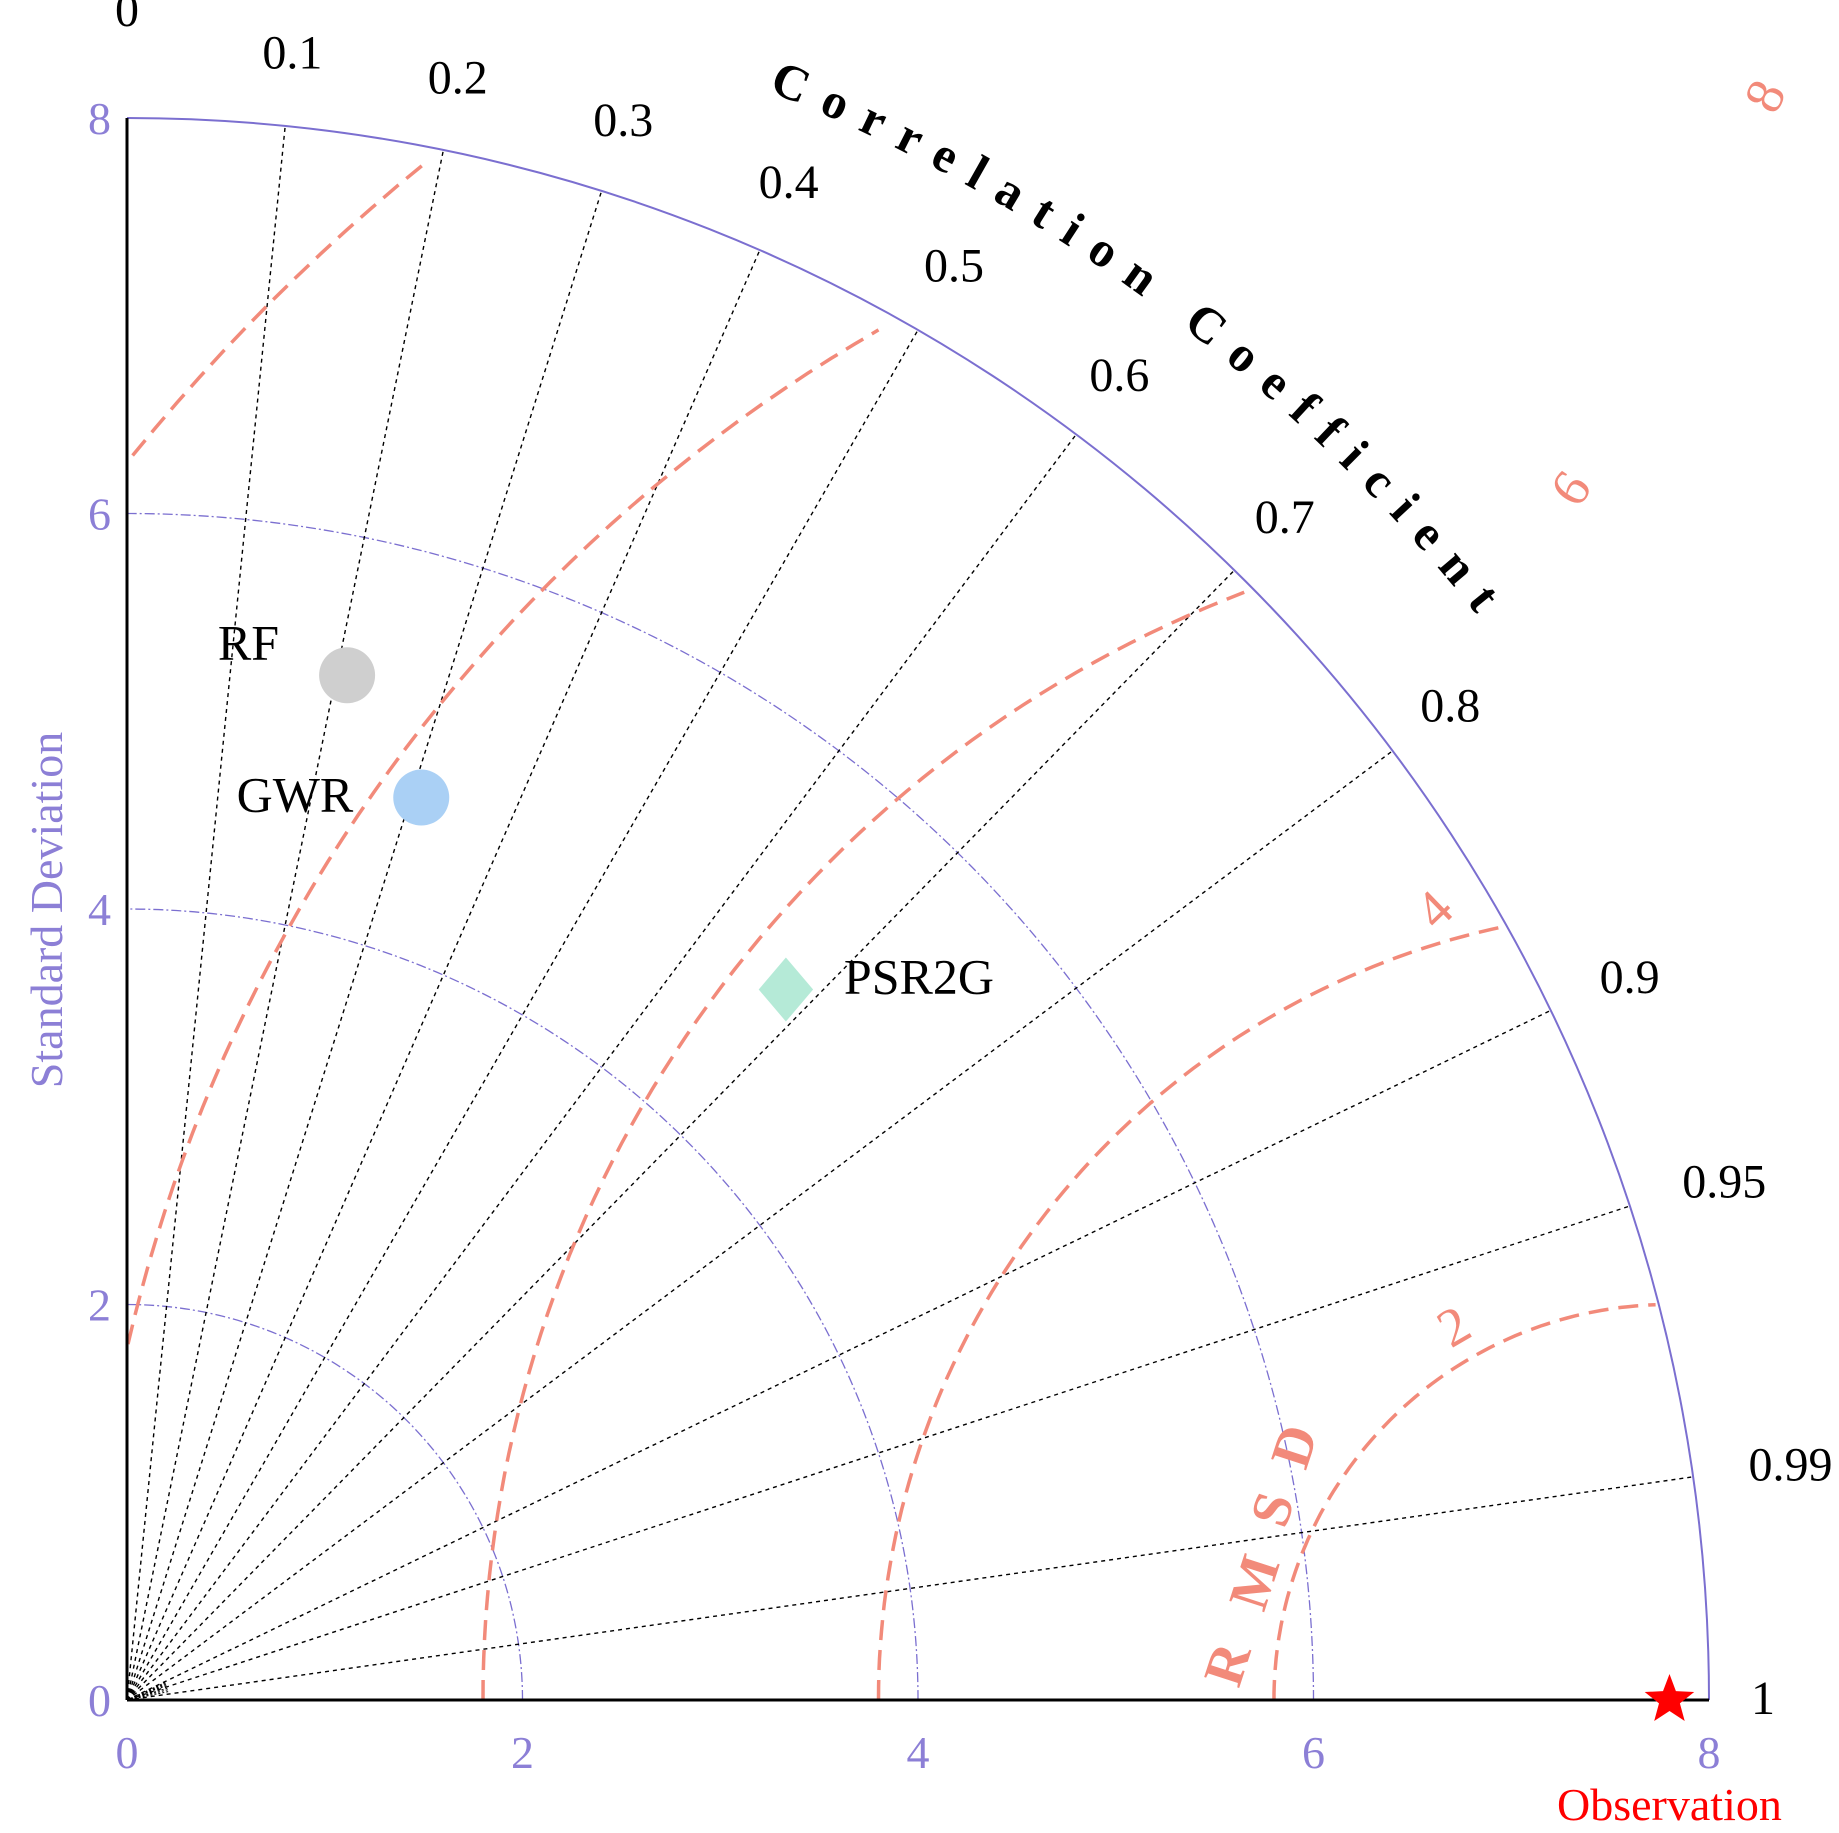  Describe the element at coordinates (99, 514) in the screenshot. I see `y-tick-label: 6` at that location.